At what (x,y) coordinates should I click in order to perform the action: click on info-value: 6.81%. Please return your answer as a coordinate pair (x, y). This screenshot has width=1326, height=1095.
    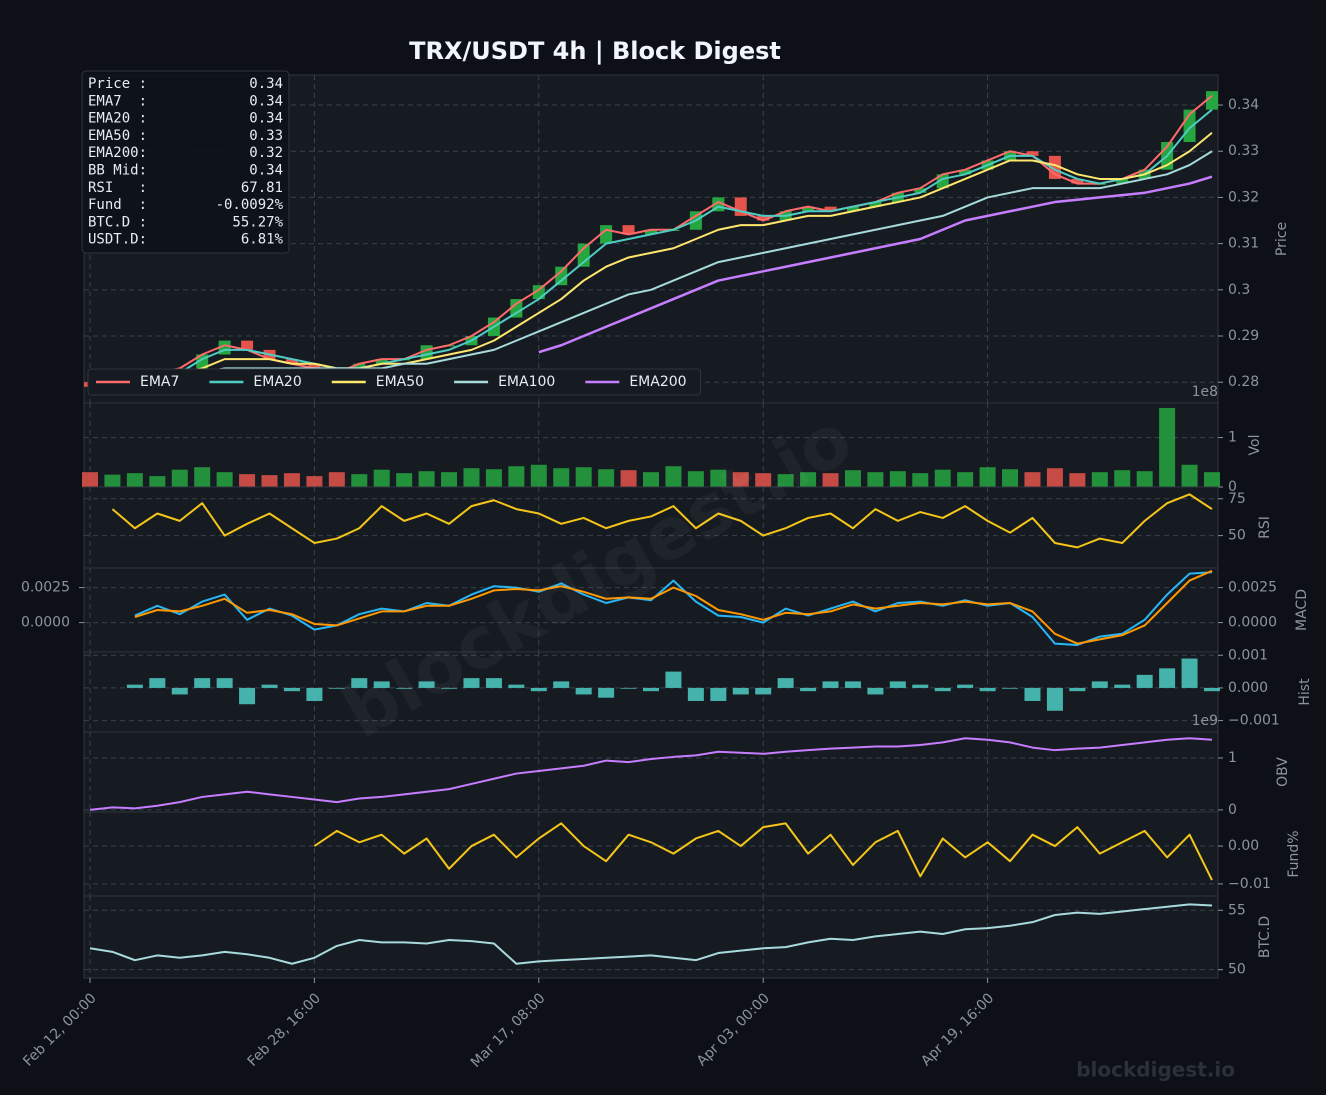
    Looking at the image, I should click on (262, 240).